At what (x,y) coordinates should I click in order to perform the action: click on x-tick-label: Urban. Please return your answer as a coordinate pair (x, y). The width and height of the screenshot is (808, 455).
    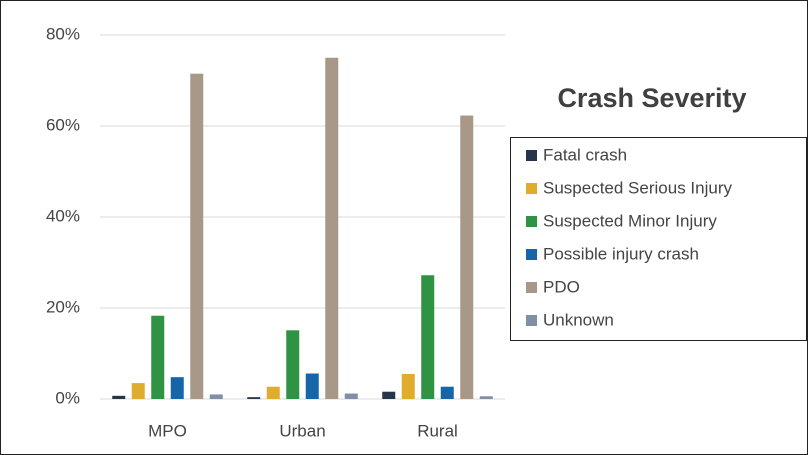
    Looking at the image, I should click on (302, 430).